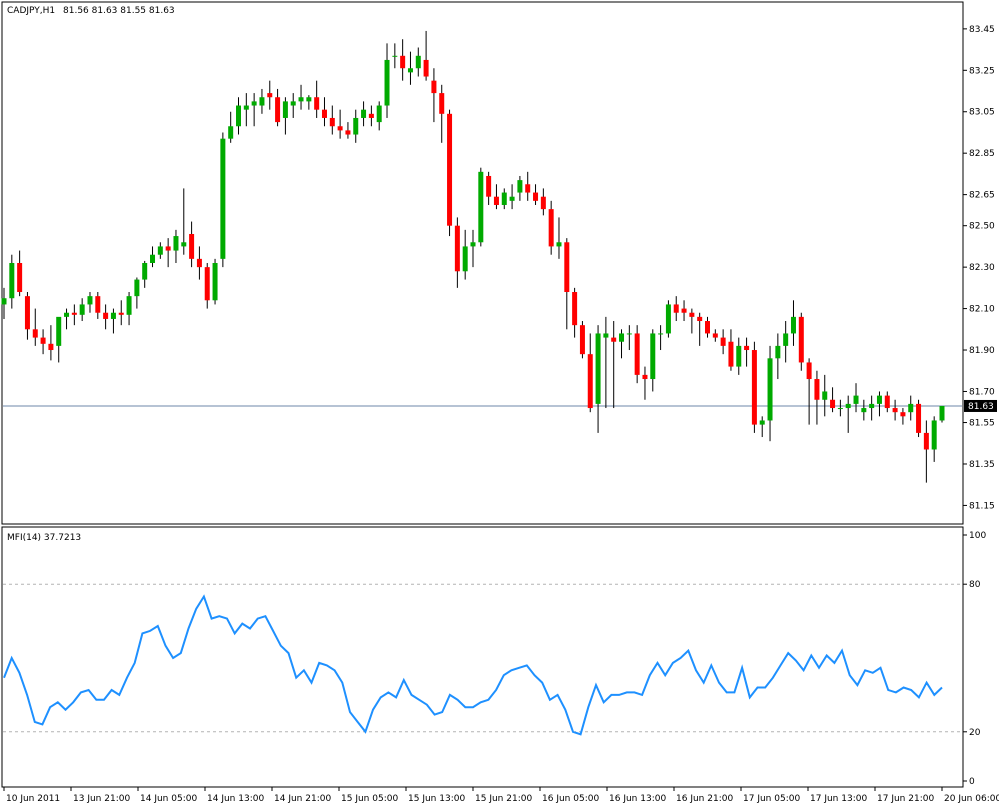  I want to click on mfi-tick-label: 100, so click(977, 536).